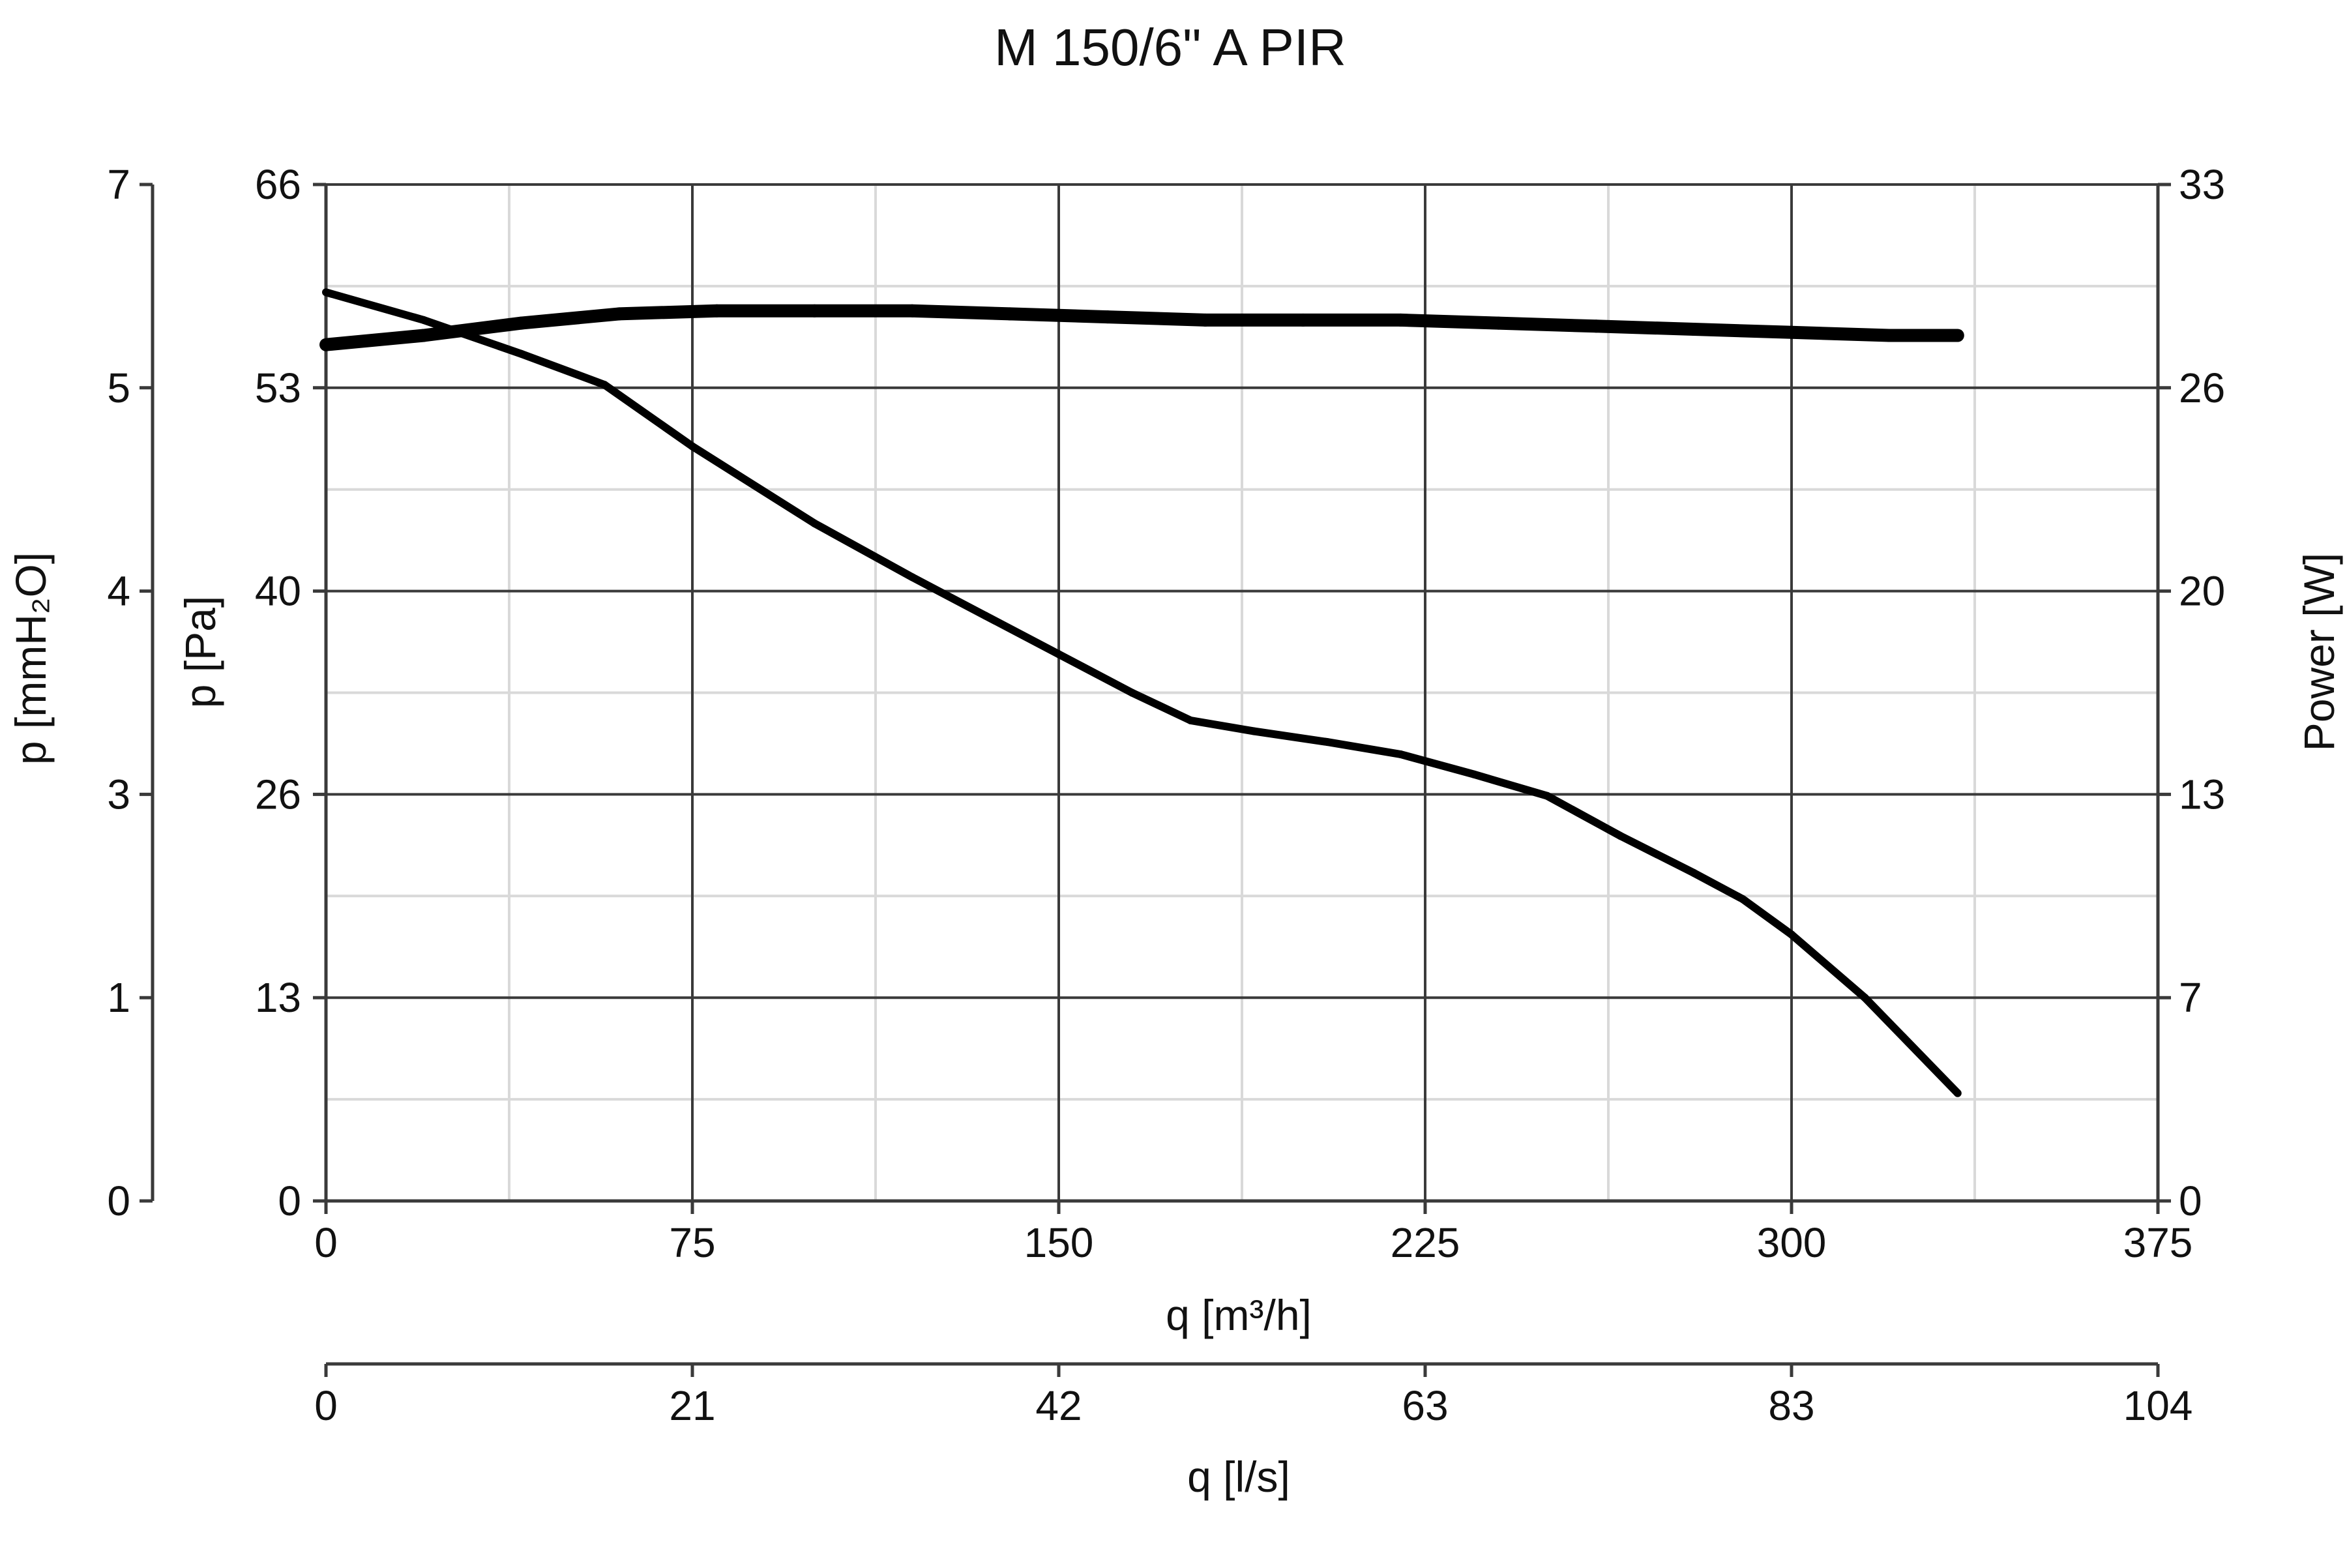  I want to click on y-axis-tick-label: 40, so click(278, 592).